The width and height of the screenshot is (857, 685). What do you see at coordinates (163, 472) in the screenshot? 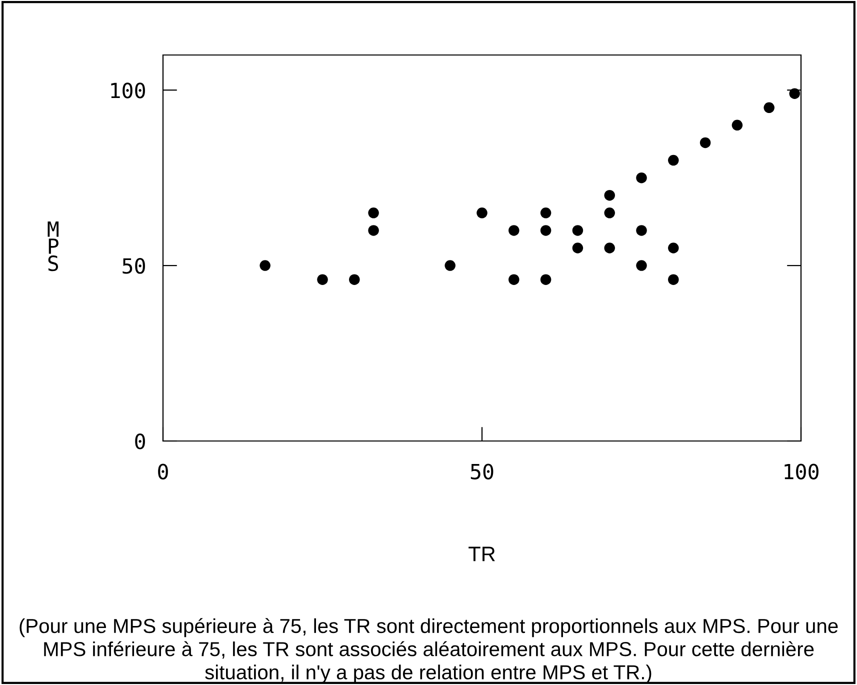
I see `x-tick-label: 0` at bounding box center [163, 472].